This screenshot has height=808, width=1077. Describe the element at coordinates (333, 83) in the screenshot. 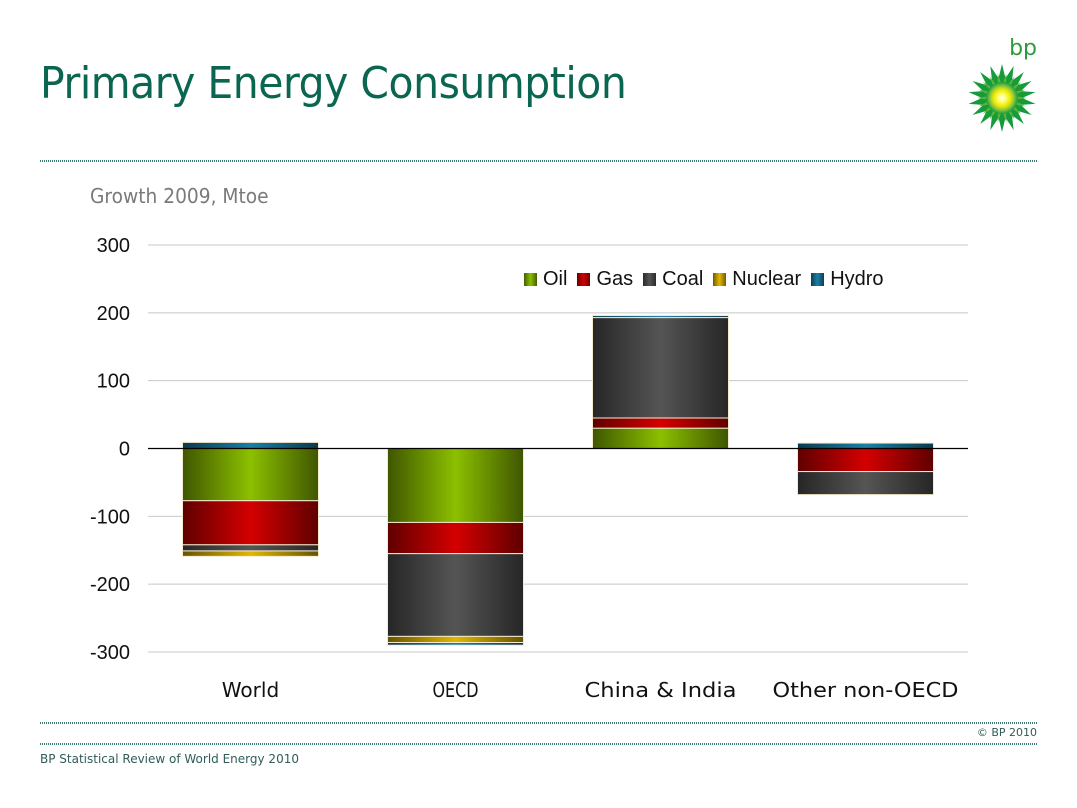

I see `page-title: Primary Energy Consumption` at that location.